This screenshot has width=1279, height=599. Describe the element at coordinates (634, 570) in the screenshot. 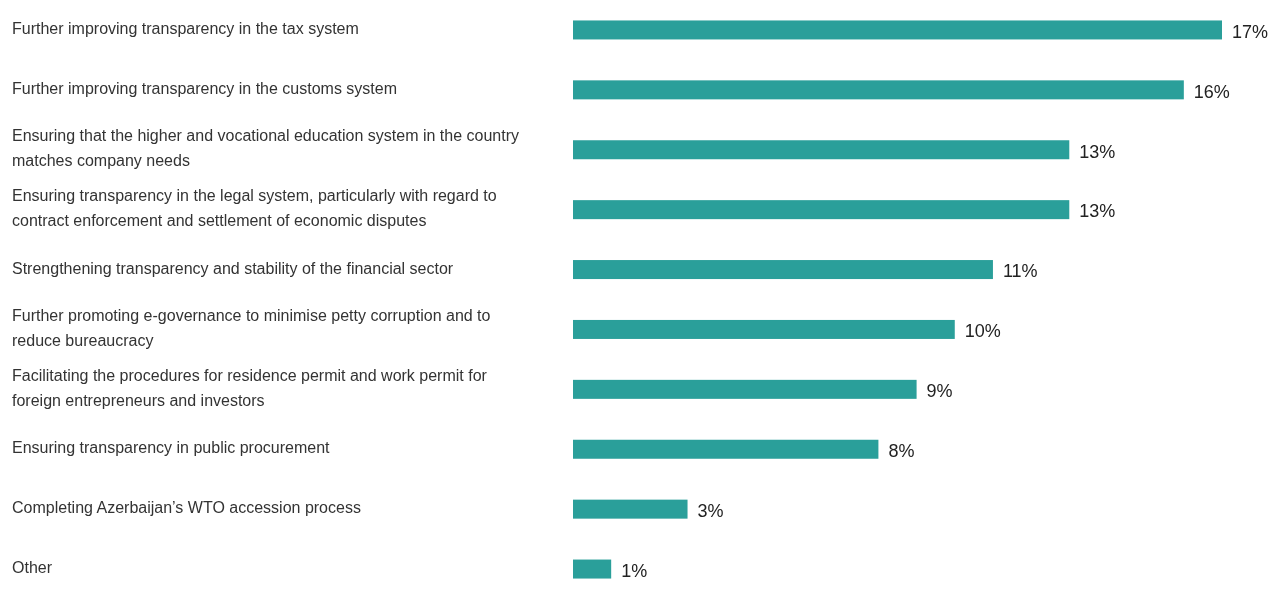

I see `data-label: 1%` at that location.